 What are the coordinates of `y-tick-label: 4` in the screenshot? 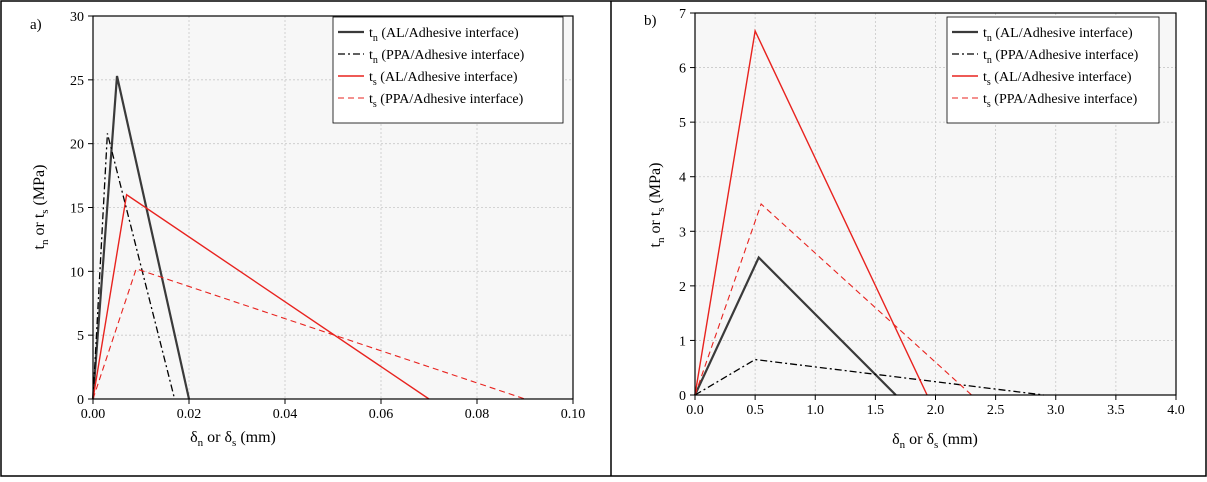 It's located at (682, 178).